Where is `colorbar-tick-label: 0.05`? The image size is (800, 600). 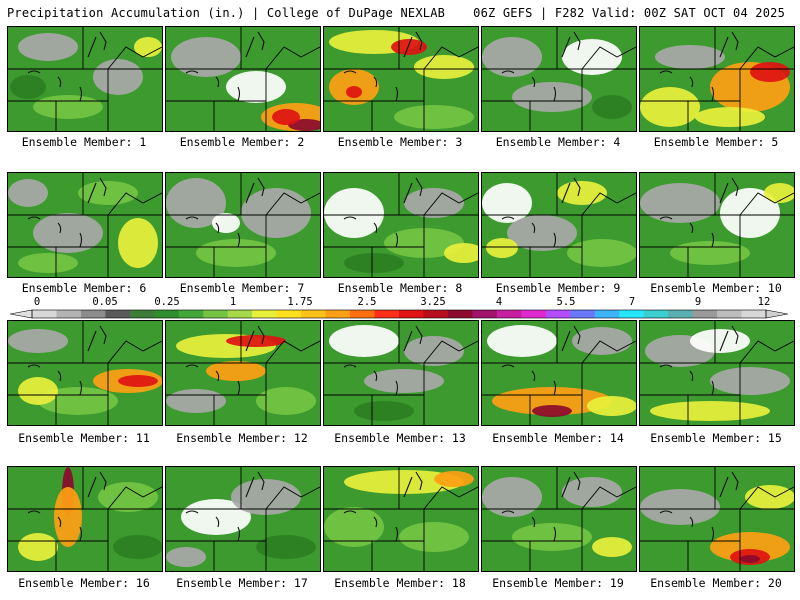 colorbar-tick-label: 0.05 is located at coordinates (105, 302).